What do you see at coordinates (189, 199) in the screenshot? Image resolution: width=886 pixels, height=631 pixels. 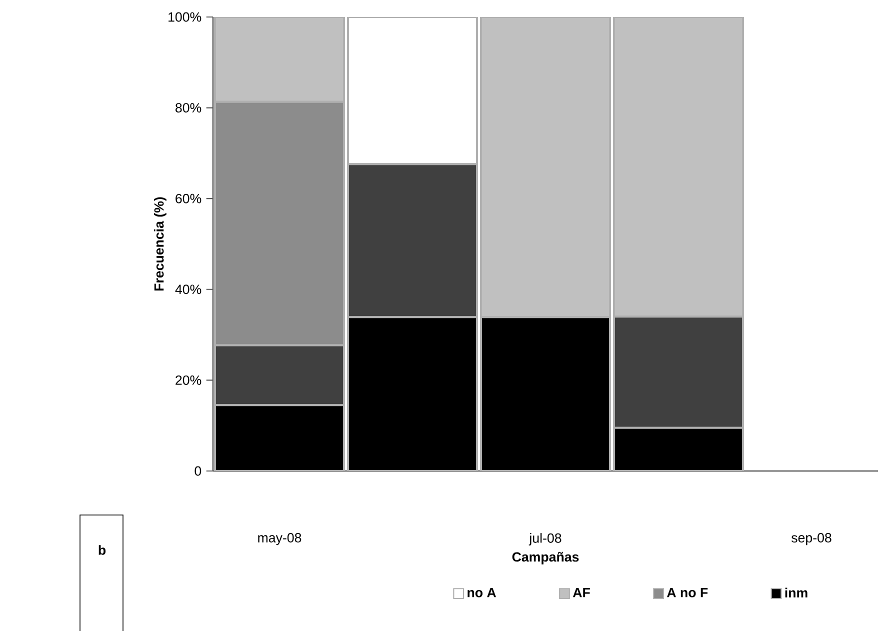 I see `y-tick-label: 60%` at bounding box center [189, 199].